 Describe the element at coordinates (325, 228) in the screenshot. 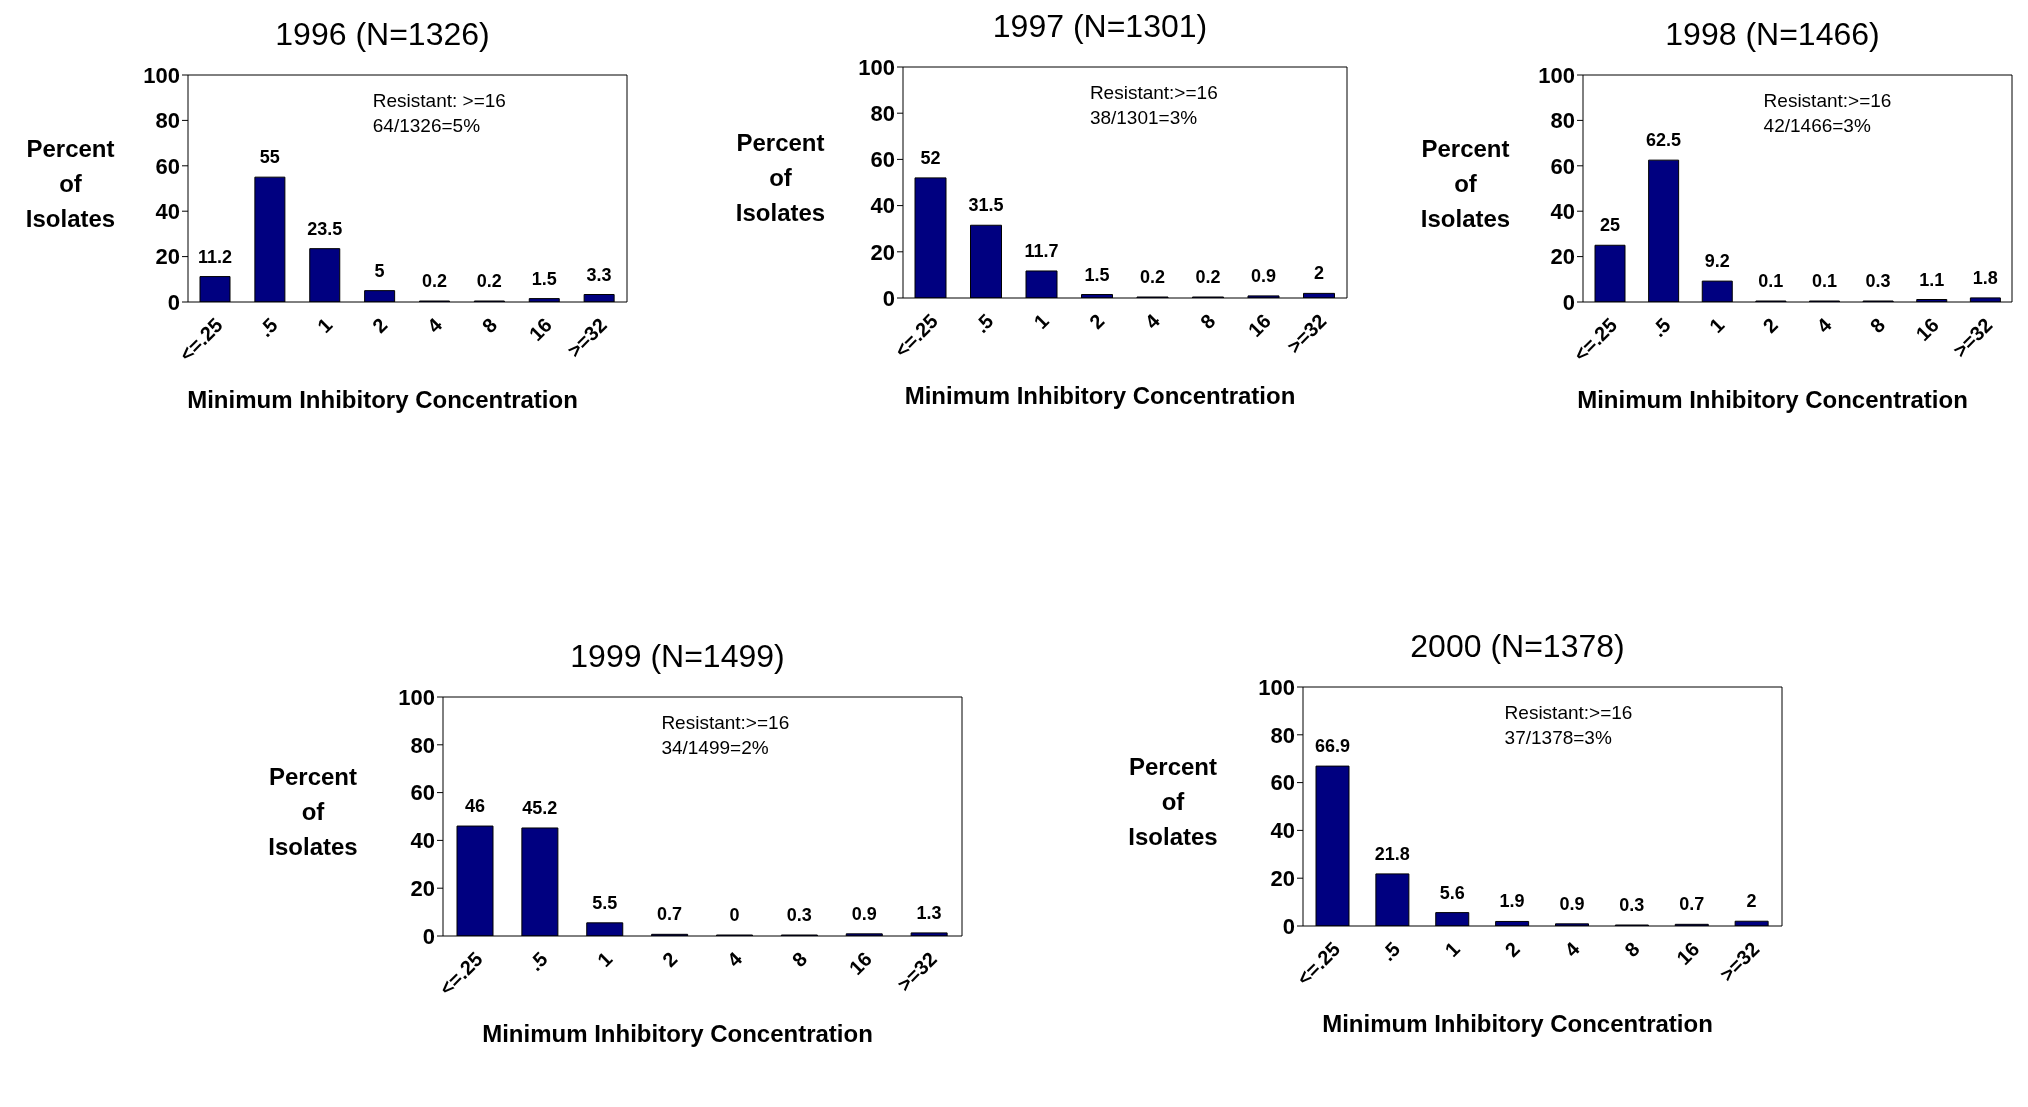

I see `data-label: 23.5` at that location.